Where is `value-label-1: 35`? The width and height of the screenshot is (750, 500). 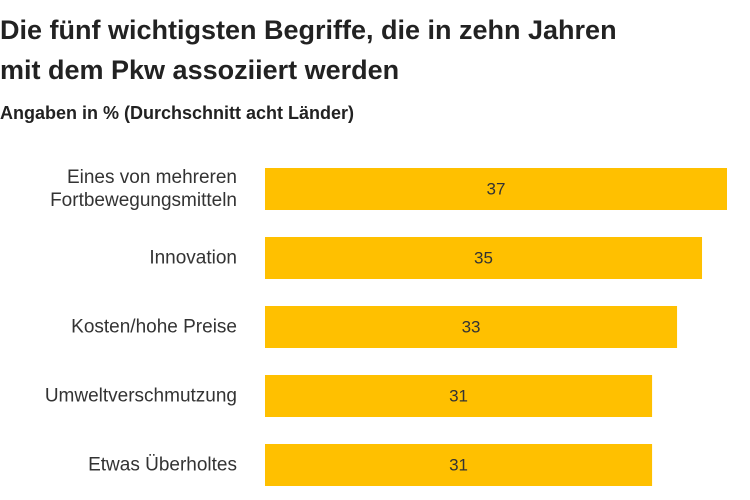 value-label-1: 35 is located at coordinates (483, 258).